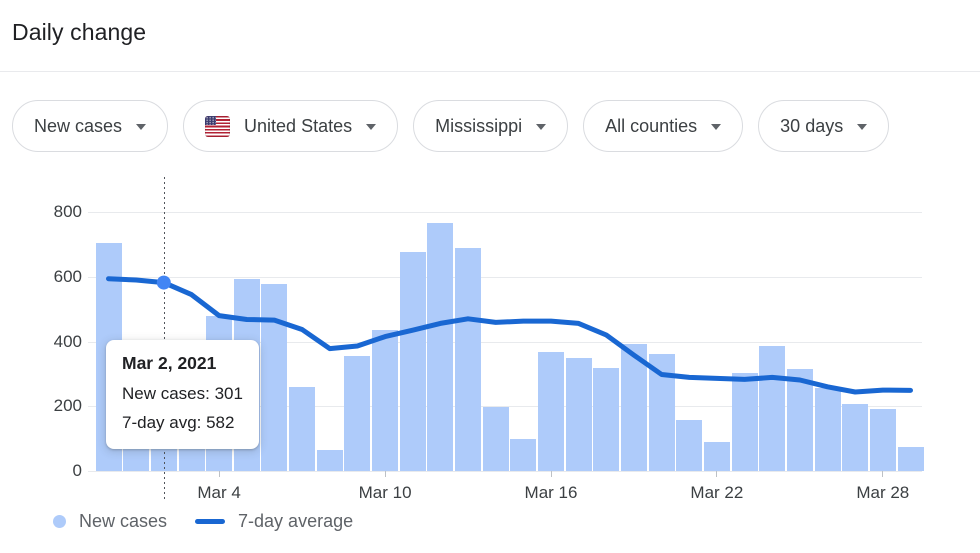  Describe the element at coordinates (296, 521) in the screenshot. I see `legend-label: 7-day average` at that location.